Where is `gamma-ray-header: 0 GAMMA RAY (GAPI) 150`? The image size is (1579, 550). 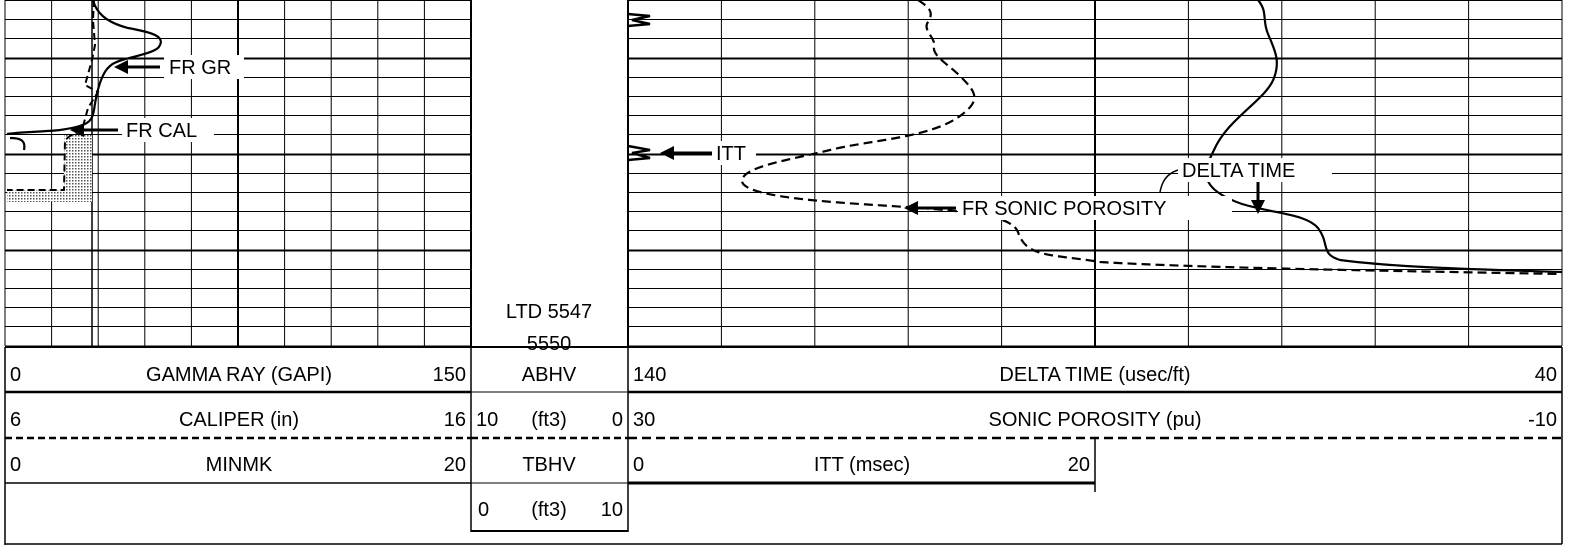 gamma-ray-header: 0 GAMMA RAY (GAPI) 150 is located at coordinates (238, 379).